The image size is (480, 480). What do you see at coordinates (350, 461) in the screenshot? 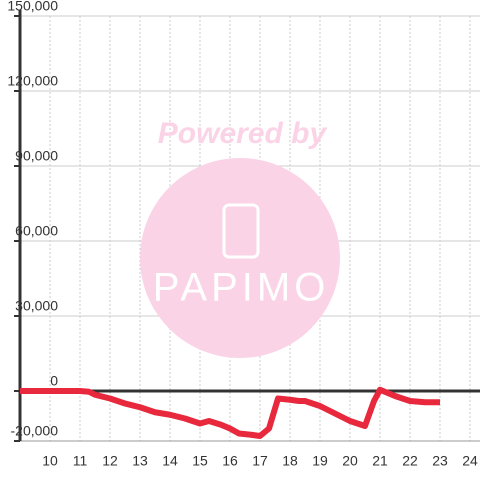
I see `x-tick-label: 20` at bounding box center [350, 461].